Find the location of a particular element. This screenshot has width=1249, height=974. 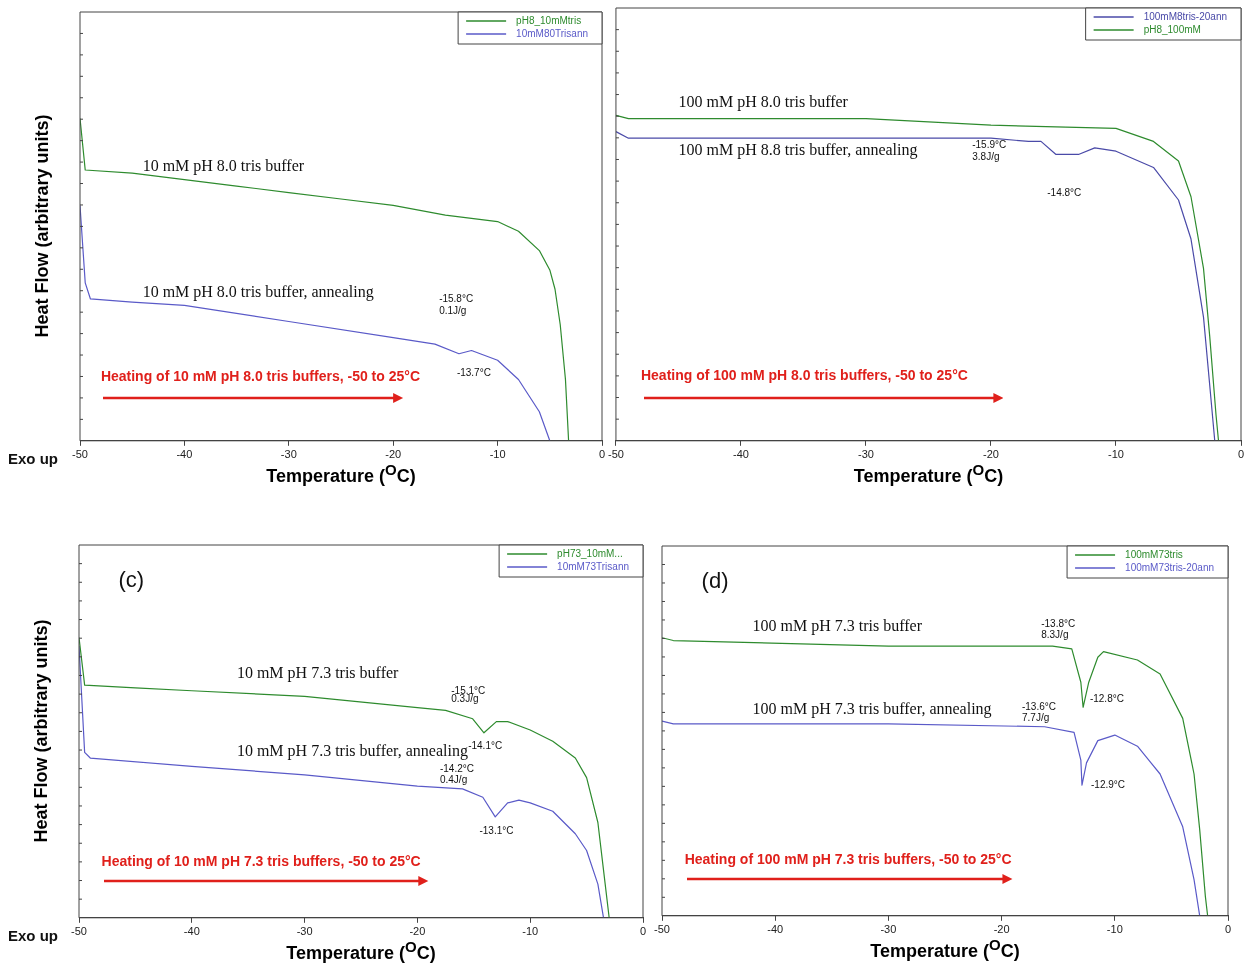

annotation: 10 mM pH 8.0 tris buffer is located at coordinates (223, 165).